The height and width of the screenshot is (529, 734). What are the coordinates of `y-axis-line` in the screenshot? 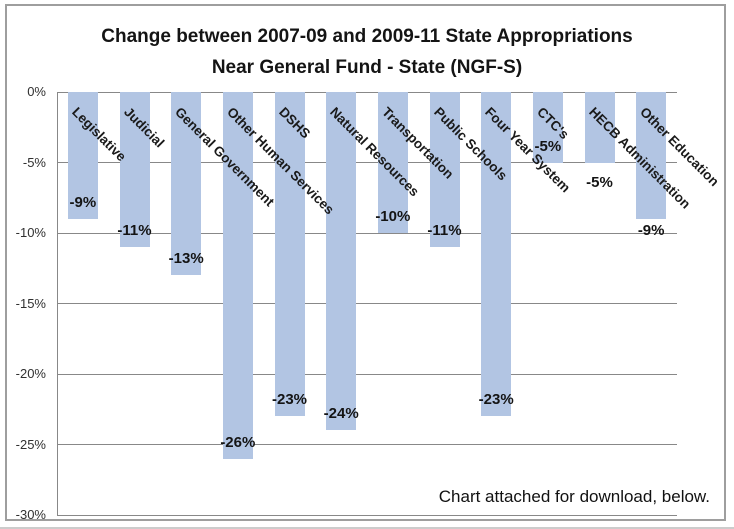 It's located at (57, 303).